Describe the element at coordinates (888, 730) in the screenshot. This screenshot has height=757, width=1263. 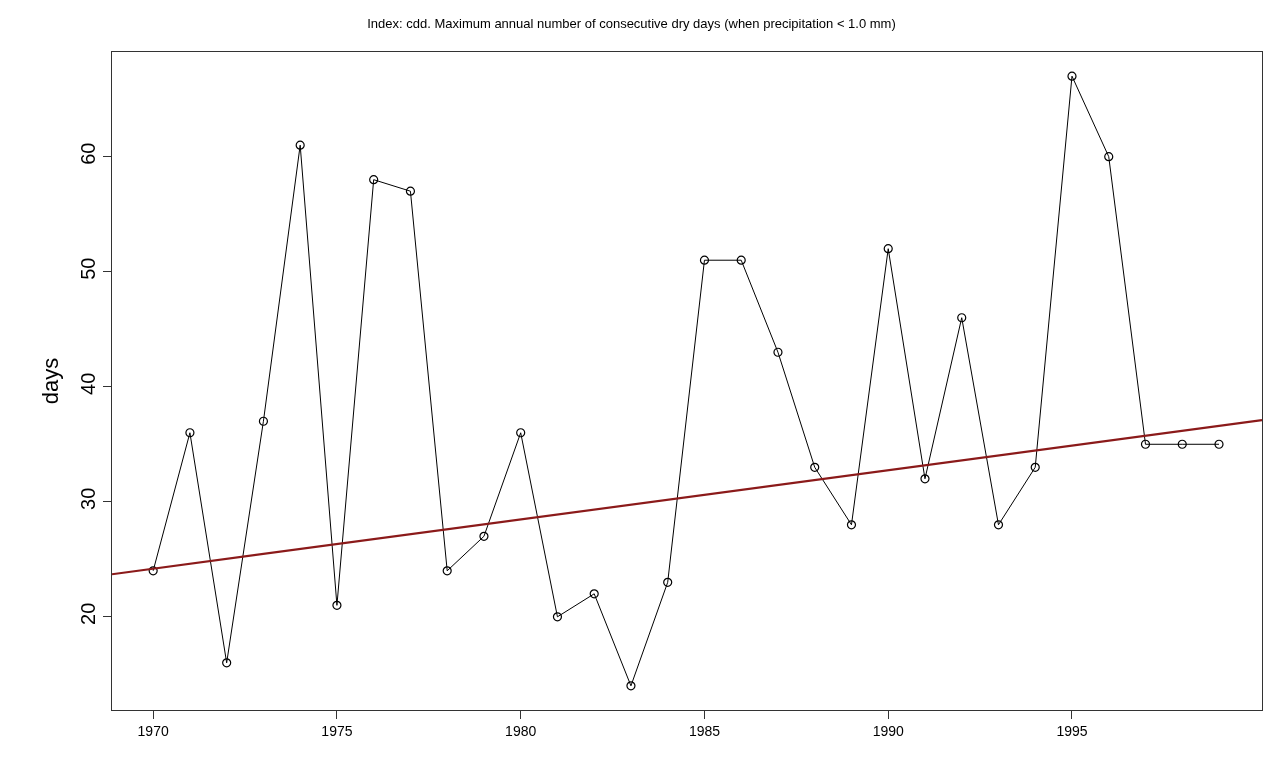
I see `x-tick-label: 1990` at that location.